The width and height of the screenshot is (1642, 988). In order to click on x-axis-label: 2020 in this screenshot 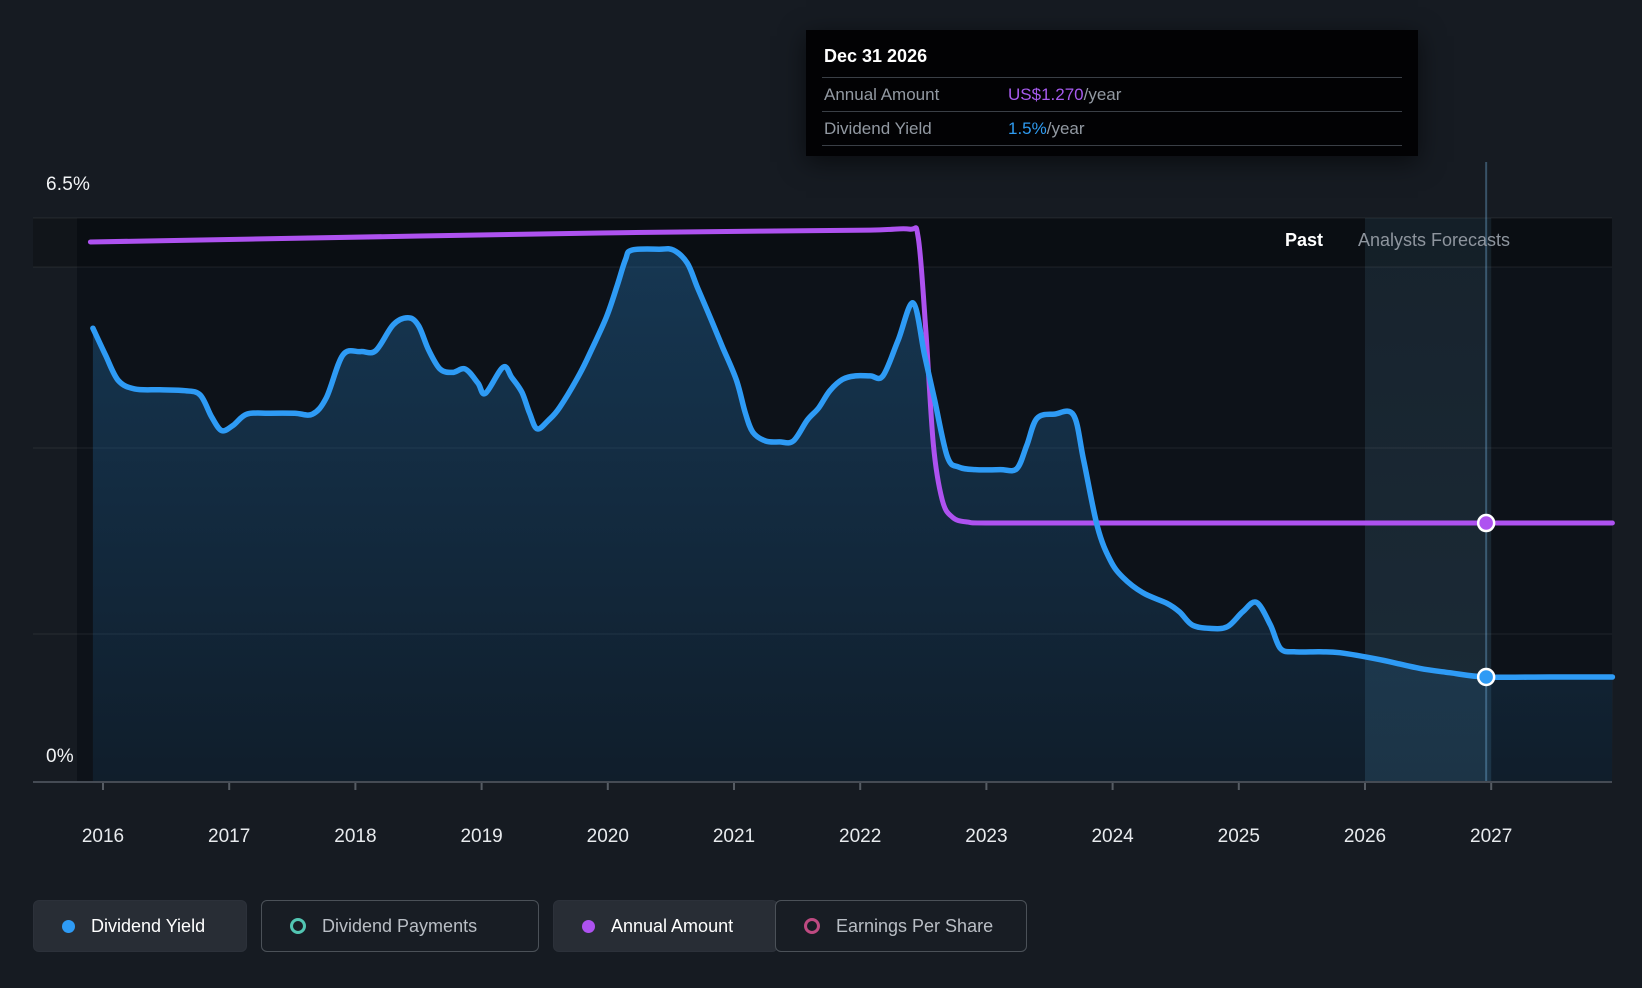, I will do `click(607, 836)`.